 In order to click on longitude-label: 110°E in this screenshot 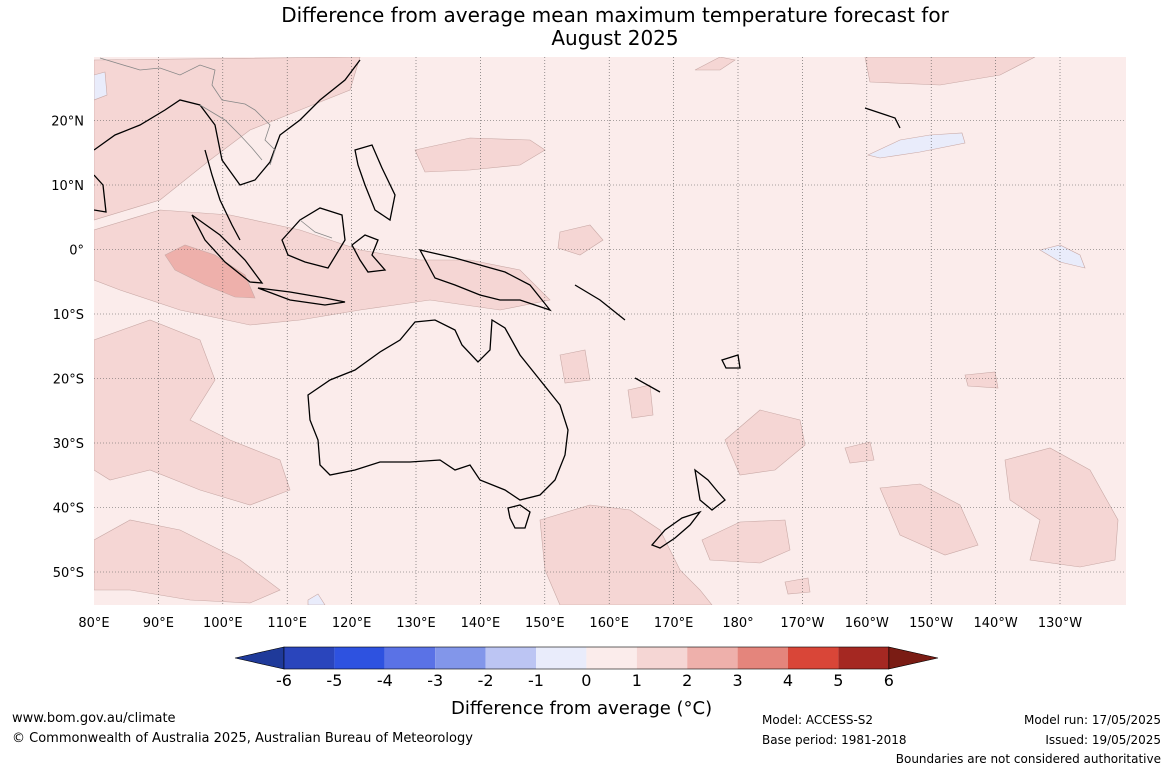, I will do `click(287, 623)`.